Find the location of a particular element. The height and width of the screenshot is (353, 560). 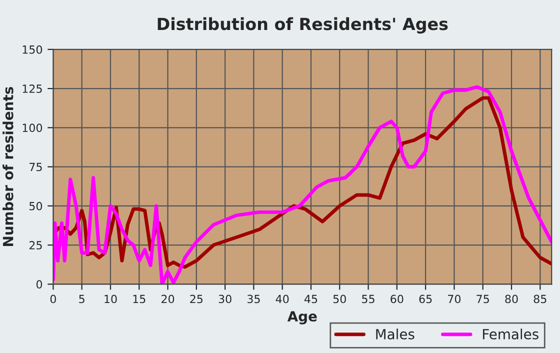

x-tick-label: 10 is located at coordinates (110, 299).